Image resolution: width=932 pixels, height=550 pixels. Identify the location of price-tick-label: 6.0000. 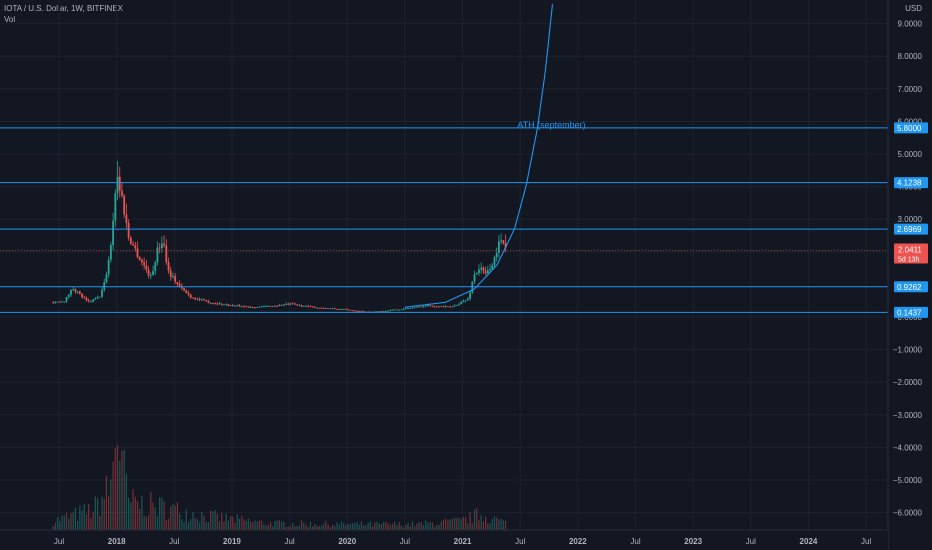
(910, 121).